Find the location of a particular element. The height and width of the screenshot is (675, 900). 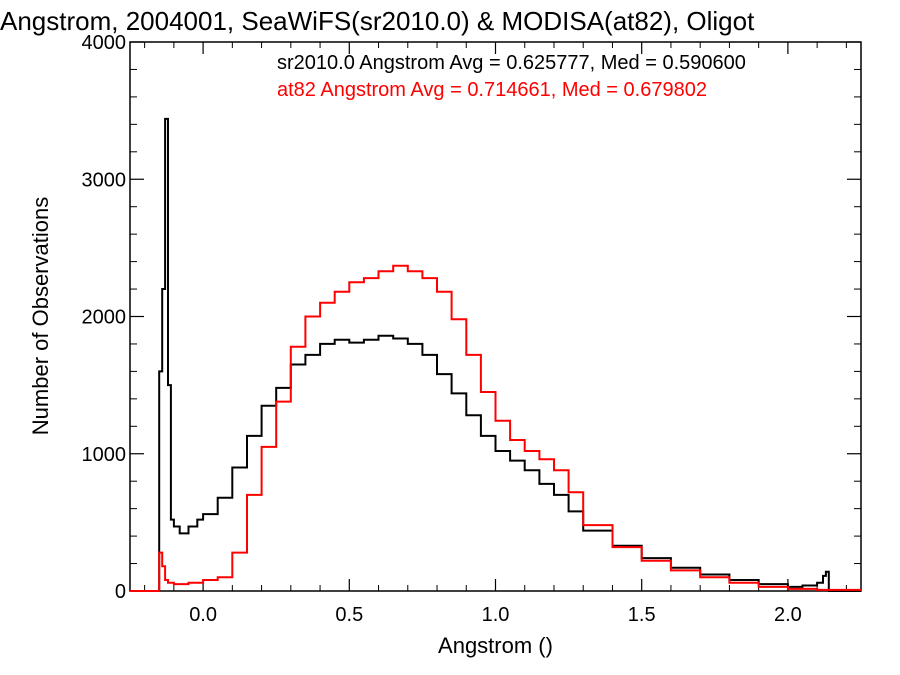

y-tick-label: 1000 is located at coordinates (104, 455).